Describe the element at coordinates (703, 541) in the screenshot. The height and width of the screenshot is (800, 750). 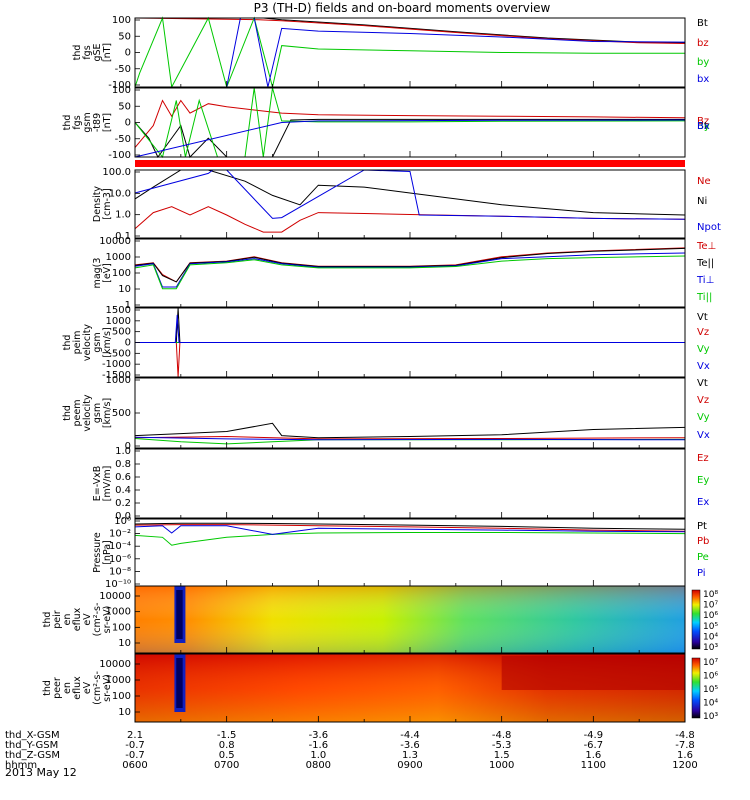
I see `legend-label-Pb: Pb` at that location.